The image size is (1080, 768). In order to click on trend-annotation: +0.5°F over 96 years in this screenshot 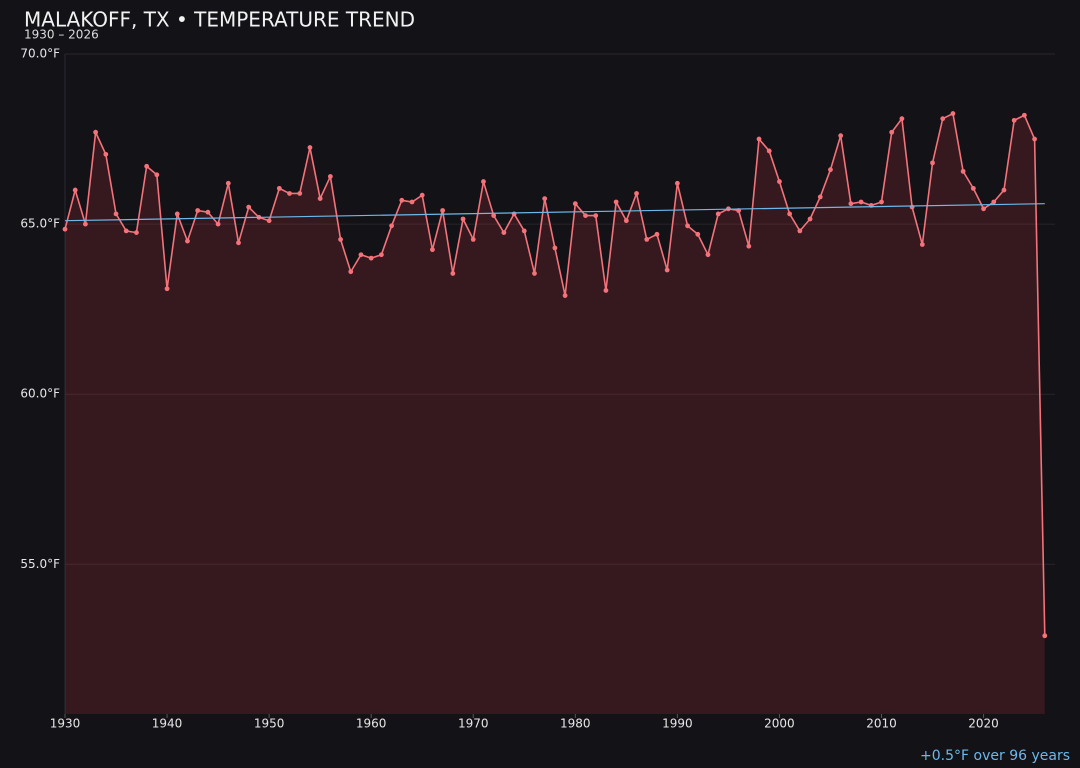, I will do `click(995, 756)`.